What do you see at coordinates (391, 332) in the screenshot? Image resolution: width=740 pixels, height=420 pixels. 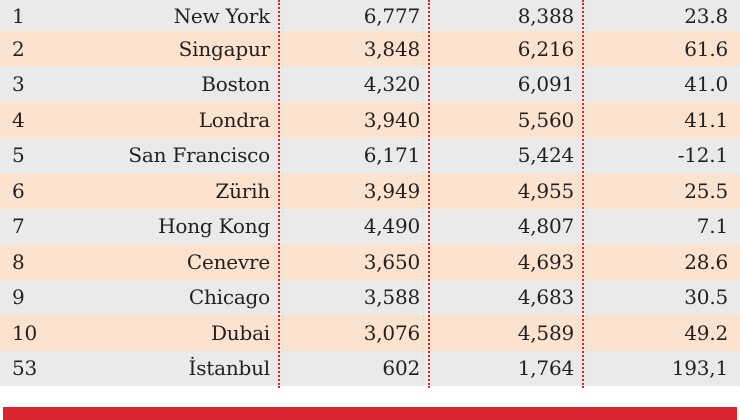 I see `value-cell-1: 3,076` at bounding box center [391, 332].